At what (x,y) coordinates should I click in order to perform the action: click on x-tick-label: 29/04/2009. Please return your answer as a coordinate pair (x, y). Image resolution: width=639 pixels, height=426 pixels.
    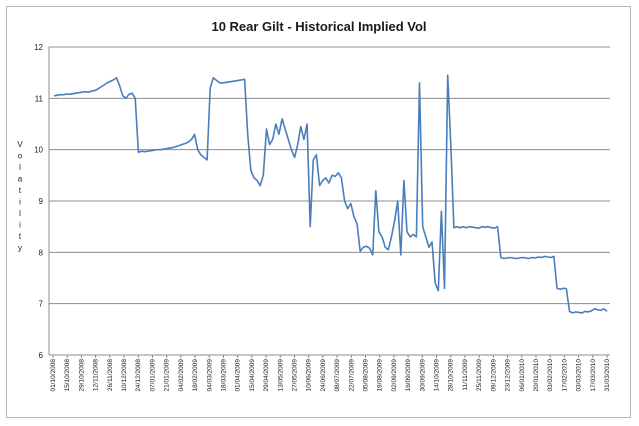
    Looking at the image, I should click on (266, 375).